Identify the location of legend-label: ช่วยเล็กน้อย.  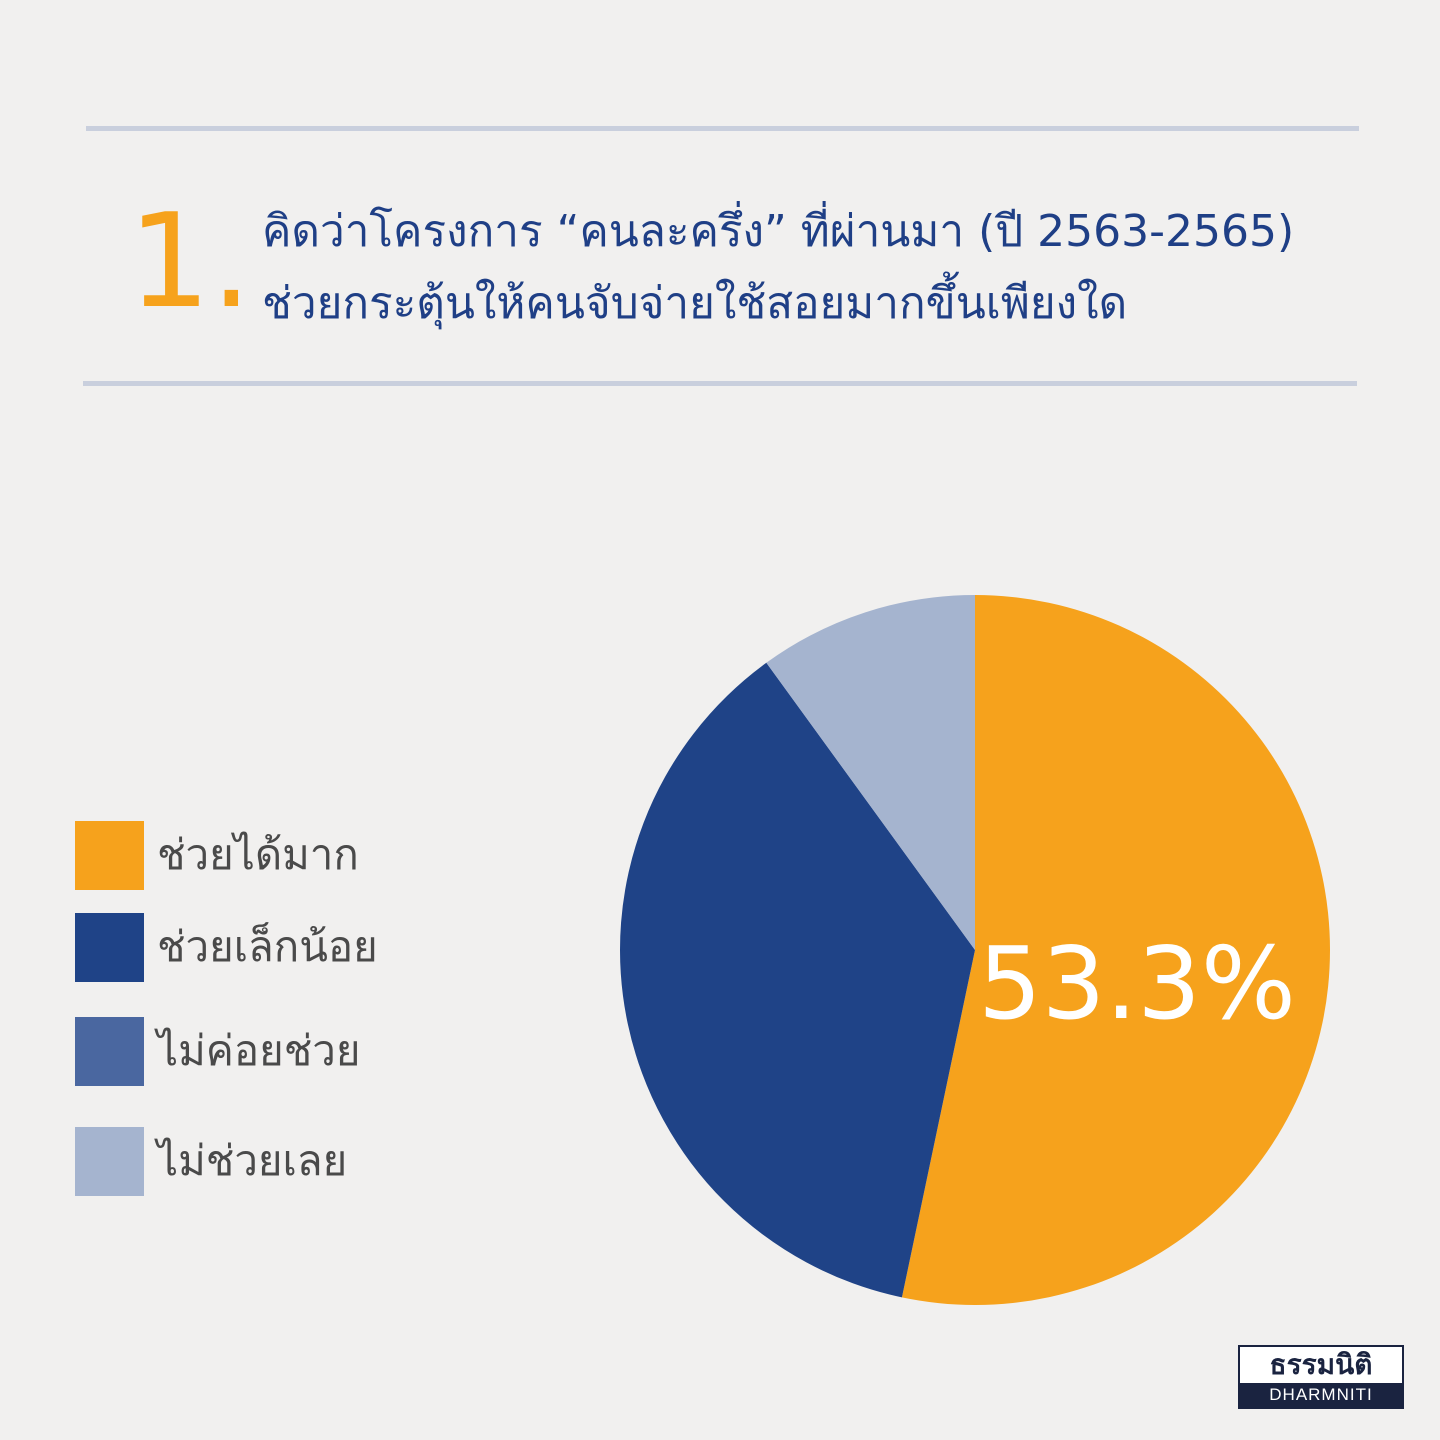
(267, 946).